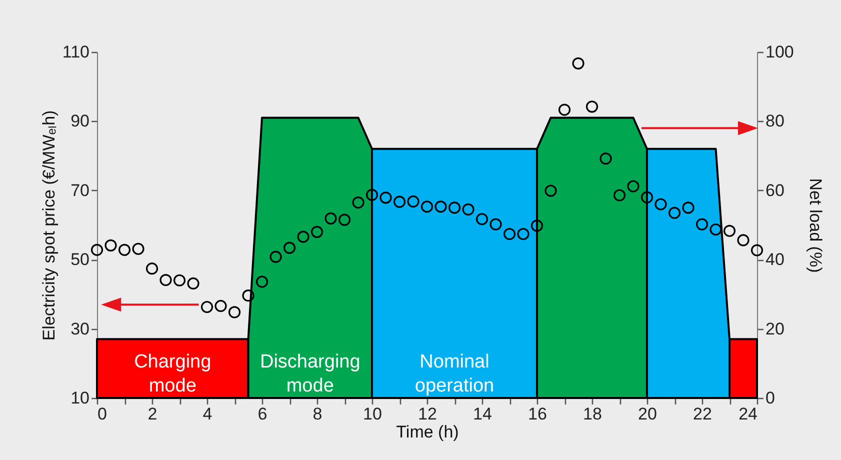  Describe the element at coordinates (775, 190) in the screenshot. I see `y2-tick-label: 60` at that location.